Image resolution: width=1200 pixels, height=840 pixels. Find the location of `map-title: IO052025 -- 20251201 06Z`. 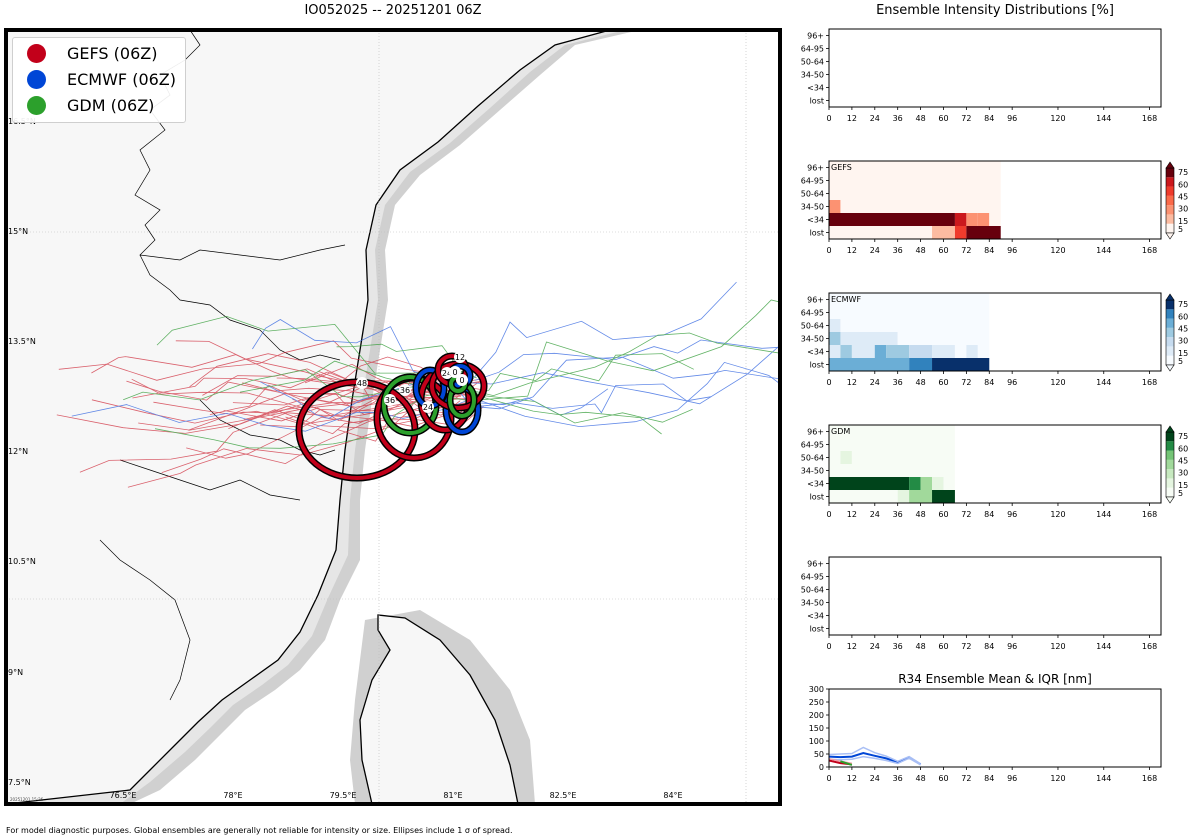

map-title: IO052025 -- 20251201 06Z is located at coordinates (393, 10).